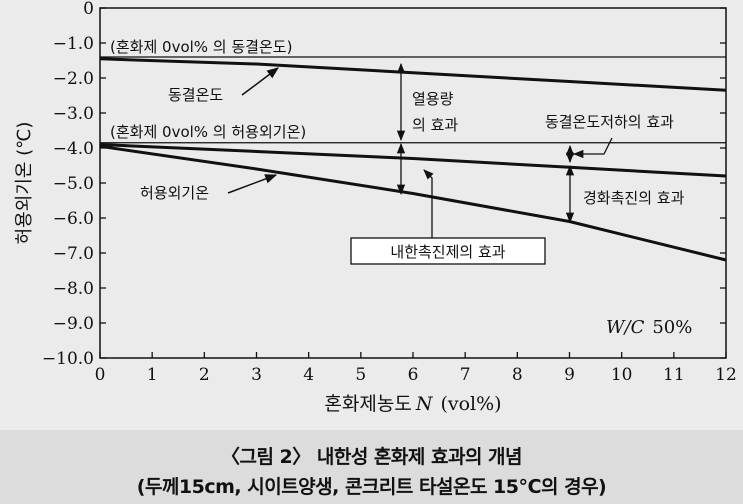 This screenshot has width=743, height=504. Describe the element at coordinates (73, 44) in the screenshot. I see `y-tick-label: −1.0` at that location.